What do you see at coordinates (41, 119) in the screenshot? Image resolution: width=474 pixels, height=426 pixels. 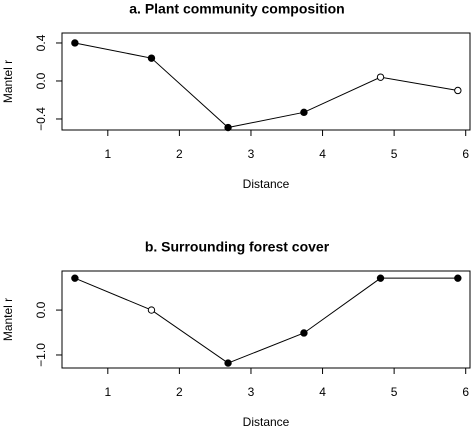 I see `y-tick-label: −0.4` at bounding box center [41, 119].